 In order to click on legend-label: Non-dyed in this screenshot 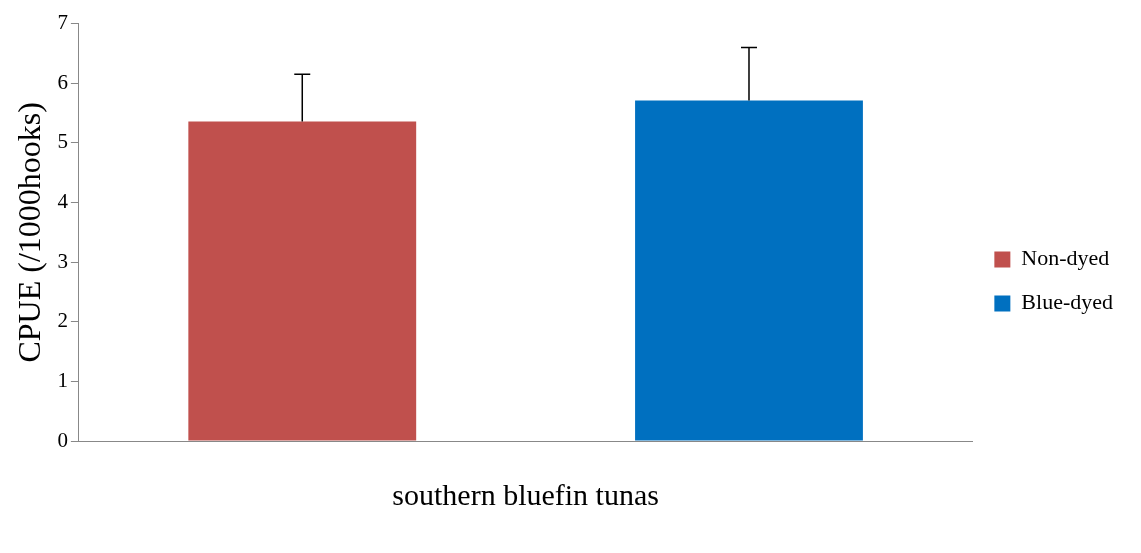, I will do `click(1065, 258)`.